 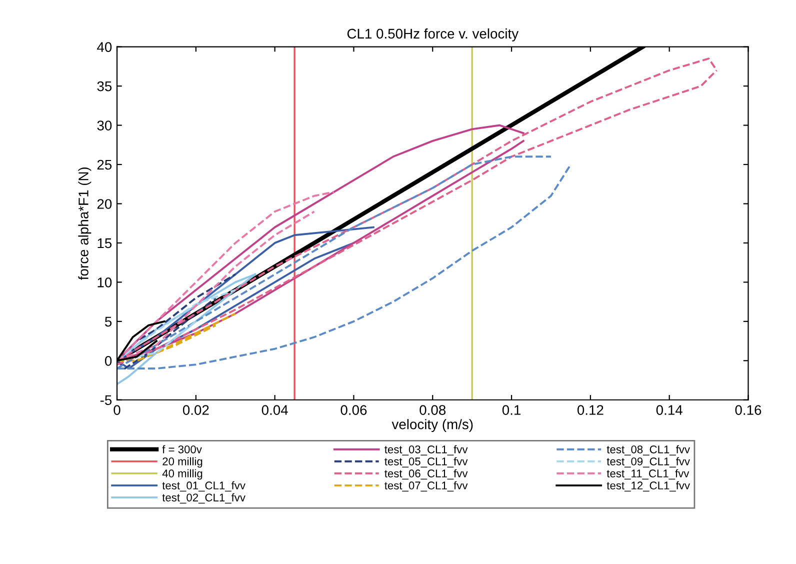 What do you see at coordinates (85, 223) in the screenshot?
I see `y-axis-title: force alpha*F1 (N)` at bounding box center [85, 223].